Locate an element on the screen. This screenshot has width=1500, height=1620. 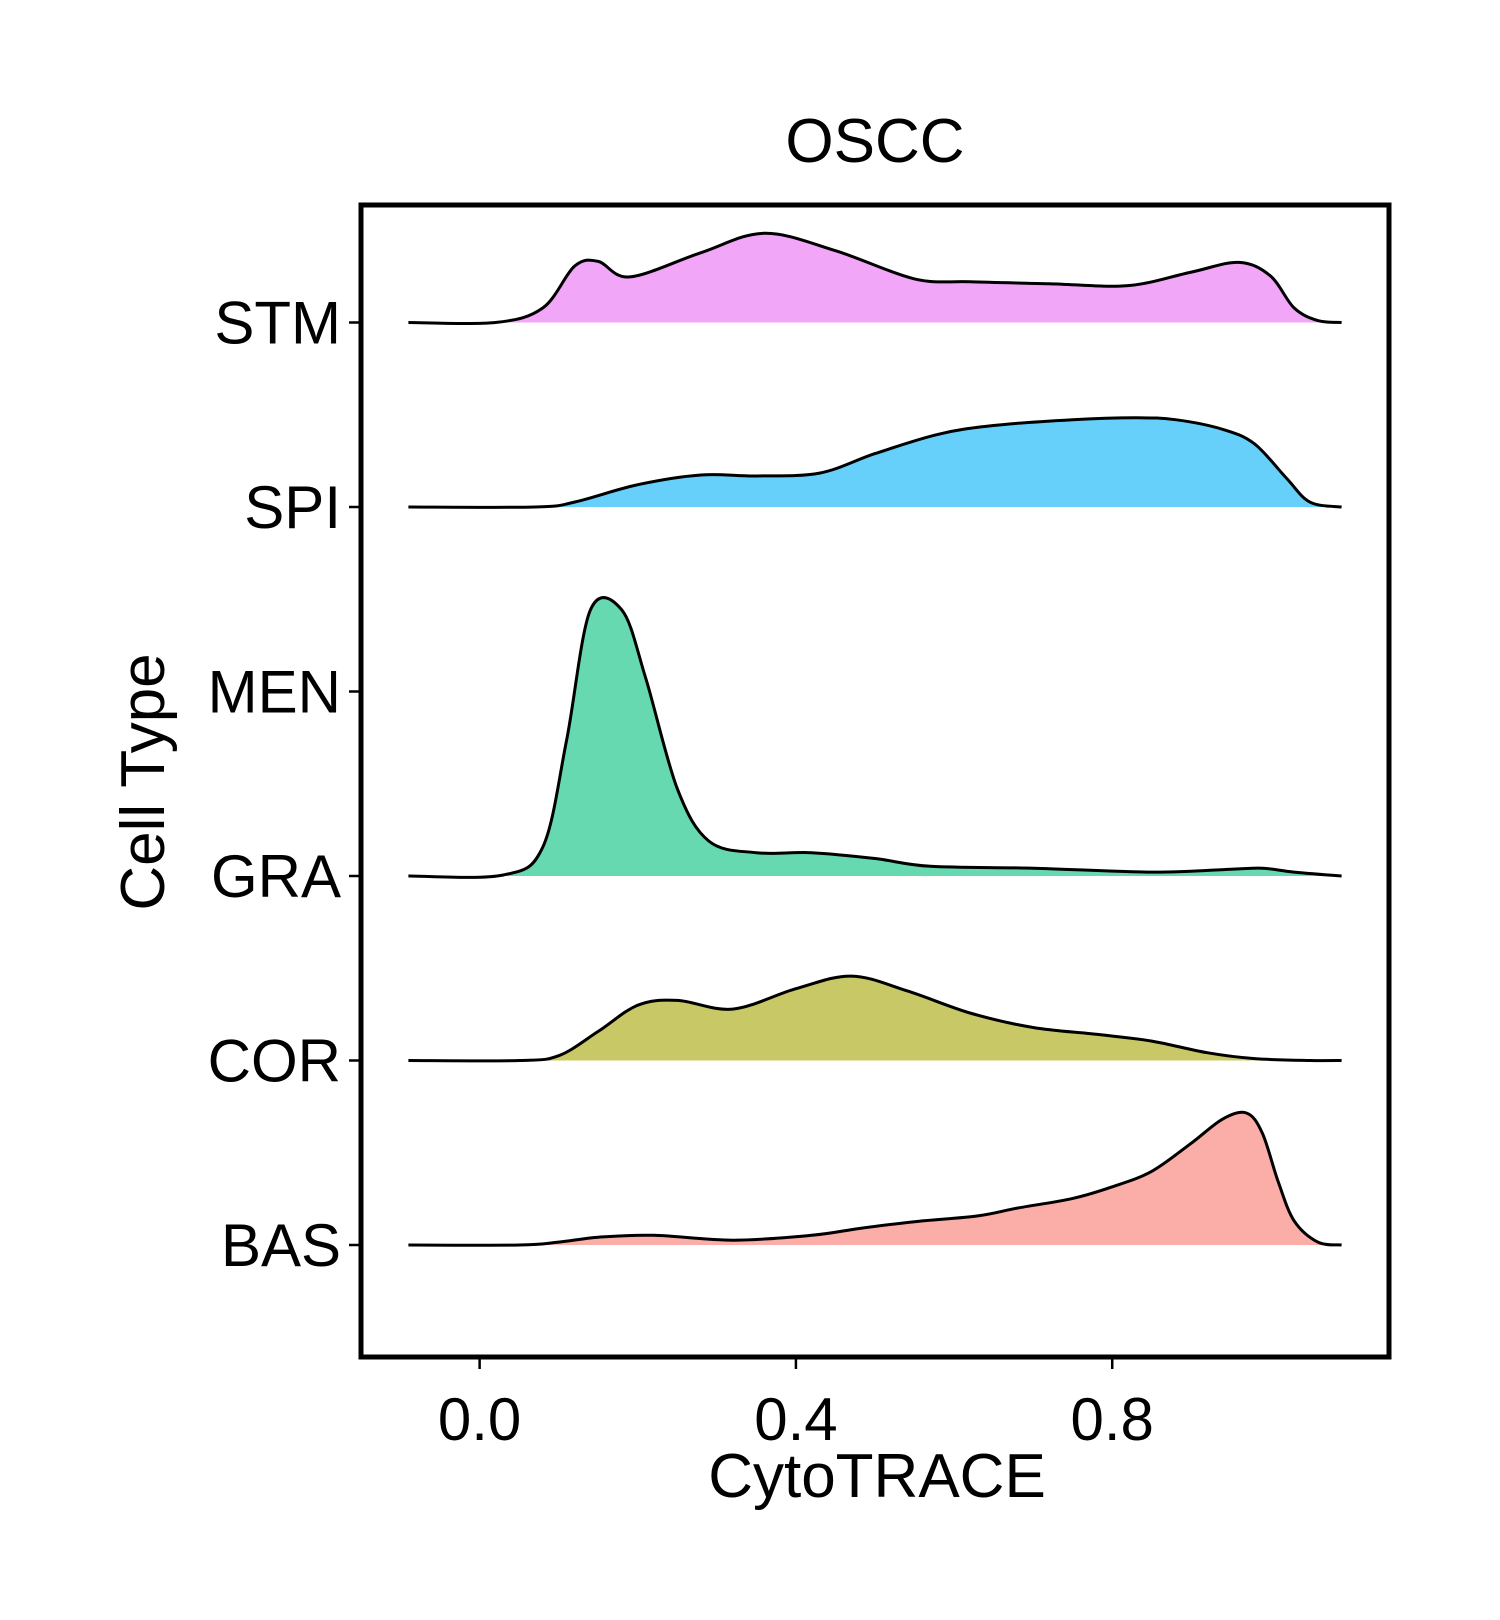
ridge-line-bas is located at coordinates (875, 1178).